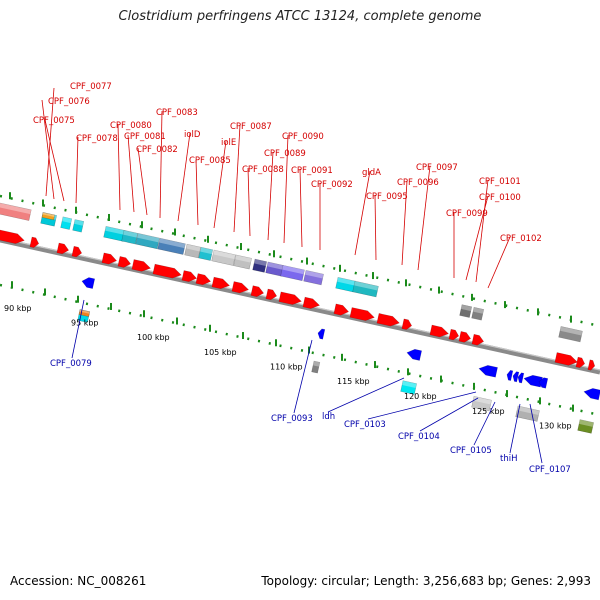 The height and width of the screenshot is (600, 600). I want to click on gene-label: CPF_0080, so click(131, 126).